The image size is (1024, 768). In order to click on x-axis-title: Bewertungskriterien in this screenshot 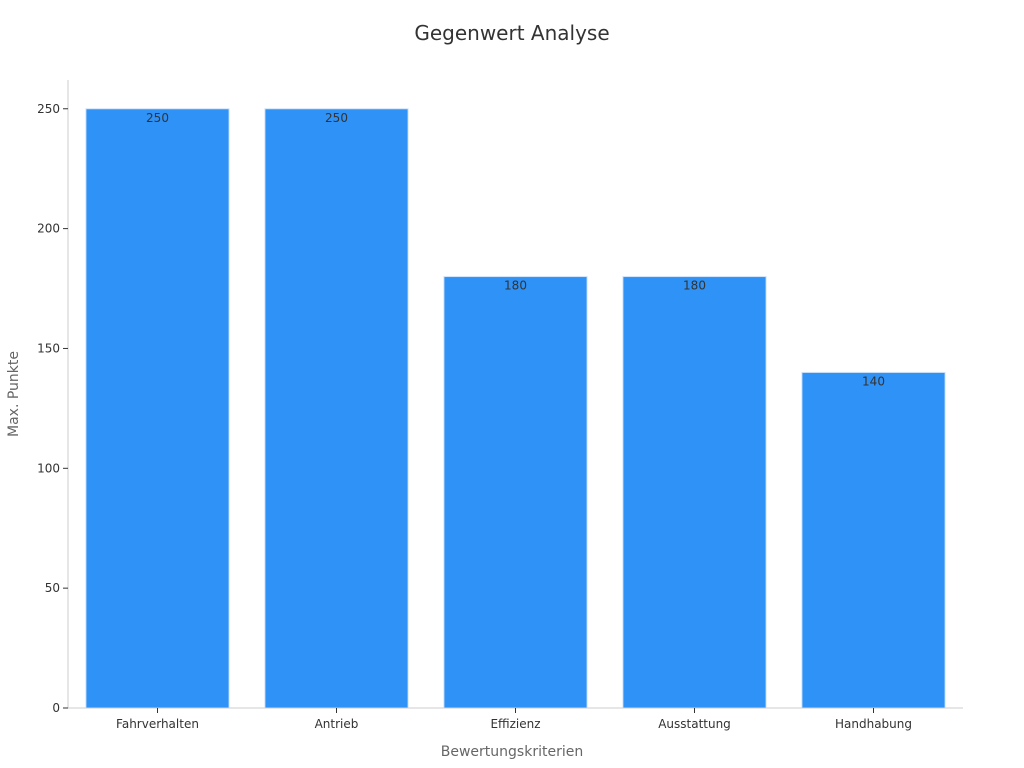, I will do `click(512, 752)`.